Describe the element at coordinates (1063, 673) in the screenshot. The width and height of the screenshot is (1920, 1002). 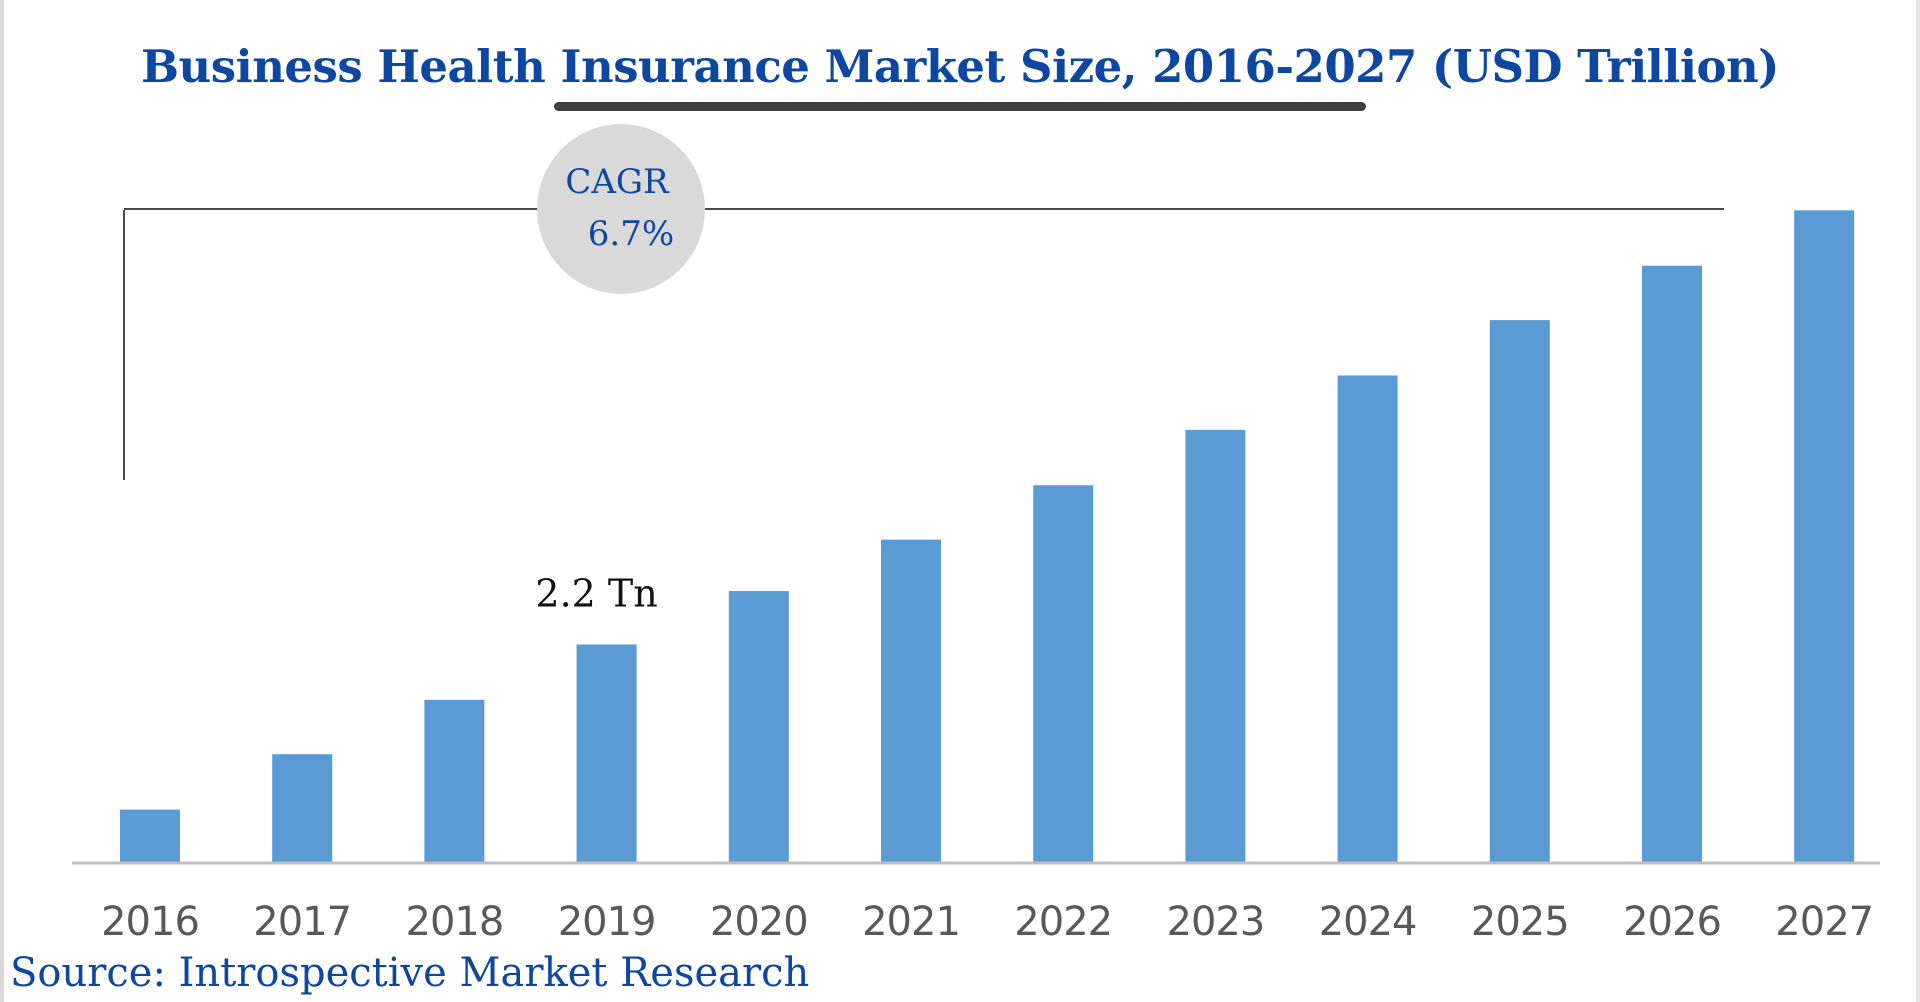
I see `bar-2022` at that location.